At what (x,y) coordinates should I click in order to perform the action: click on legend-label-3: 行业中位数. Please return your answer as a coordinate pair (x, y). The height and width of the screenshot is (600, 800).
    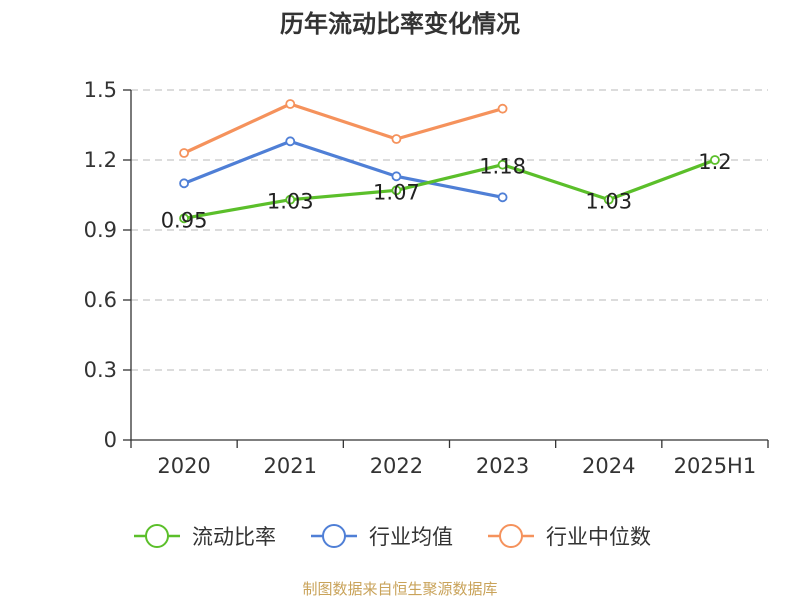
    Looking at the image, I should click on (598, 537).